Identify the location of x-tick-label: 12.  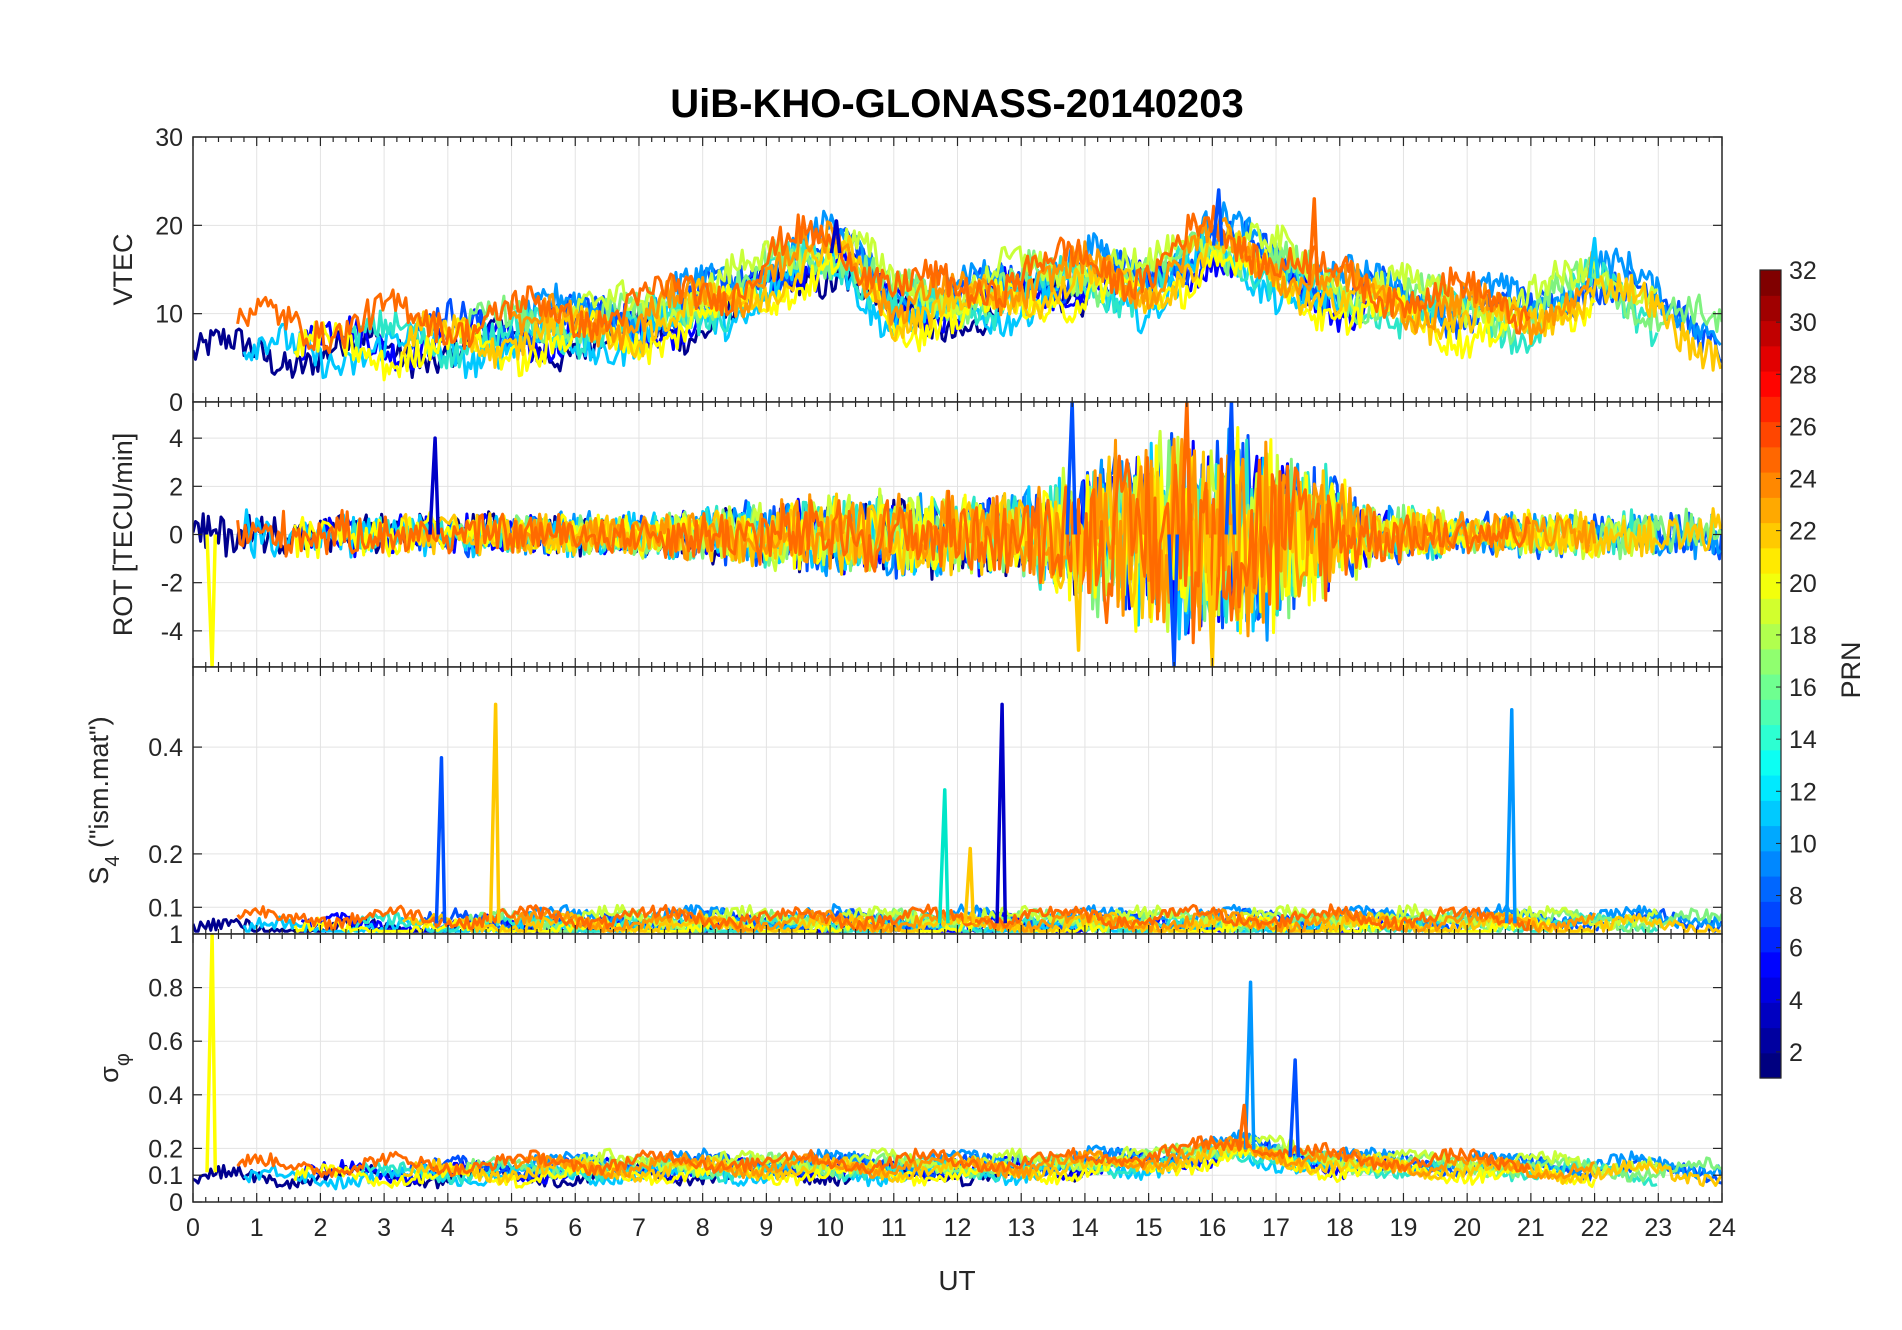
(958, 1228).